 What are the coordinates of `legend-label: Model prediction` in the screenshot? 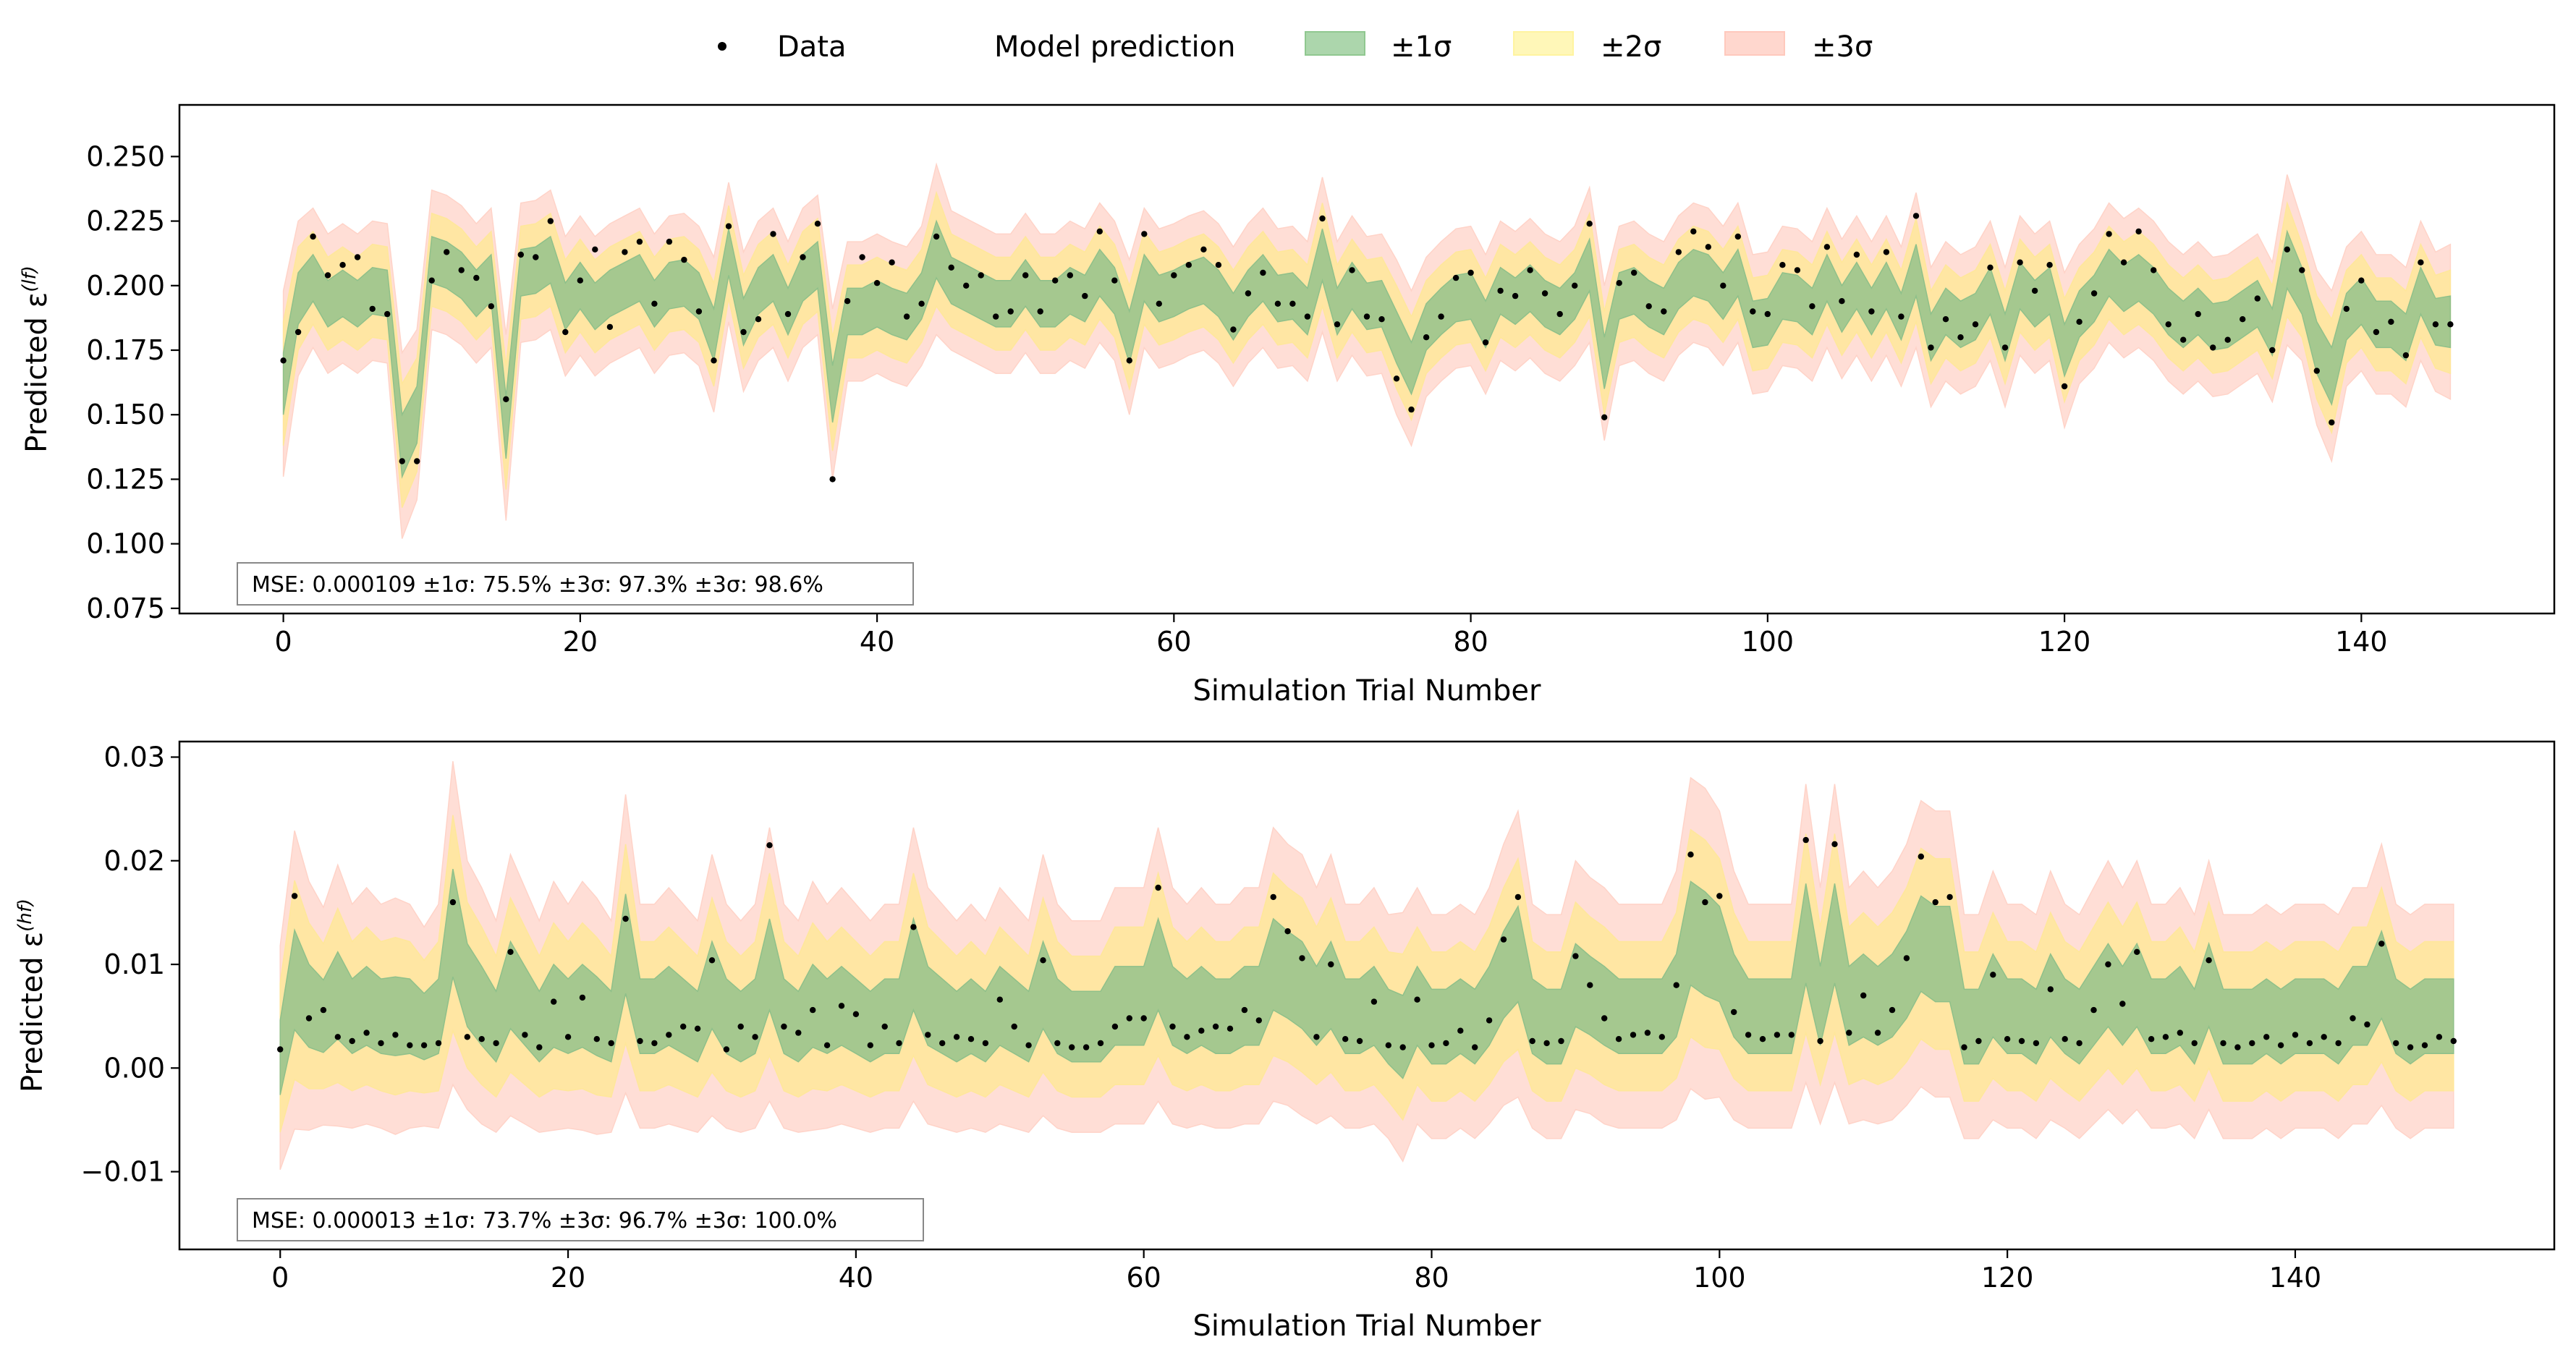 It's located at (1115, 47).